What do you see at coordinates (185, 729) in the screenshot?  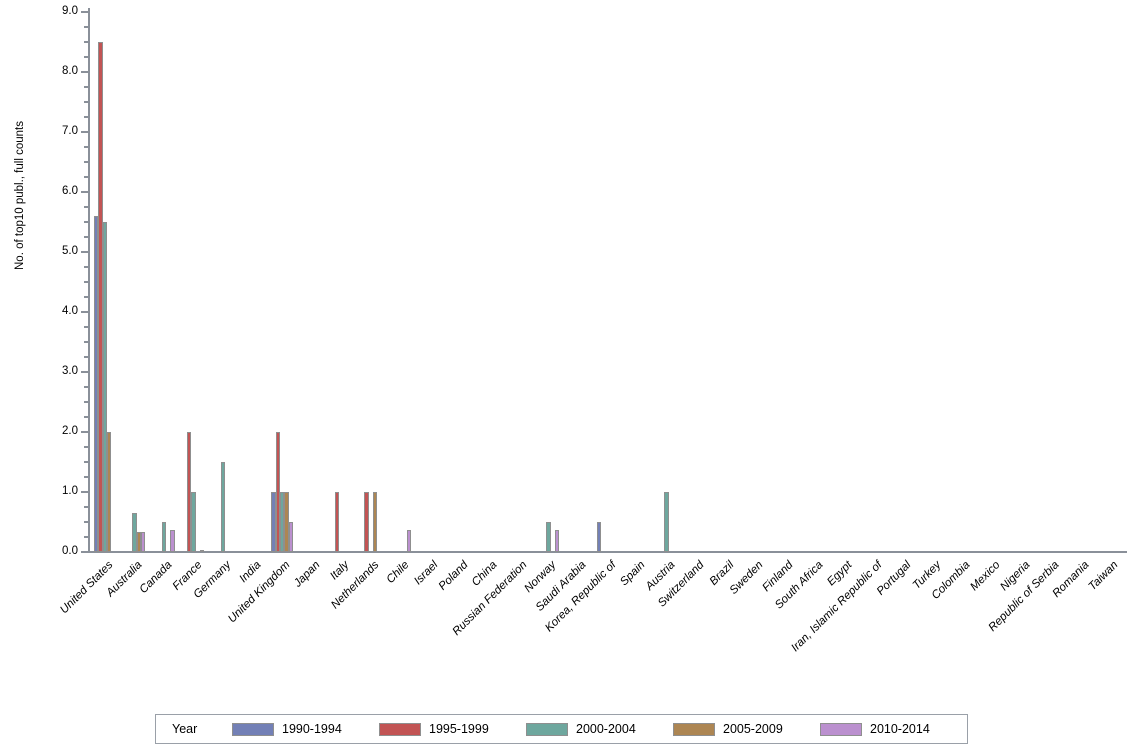 I see `legend-title: Year` at bounding box center [185, 729].